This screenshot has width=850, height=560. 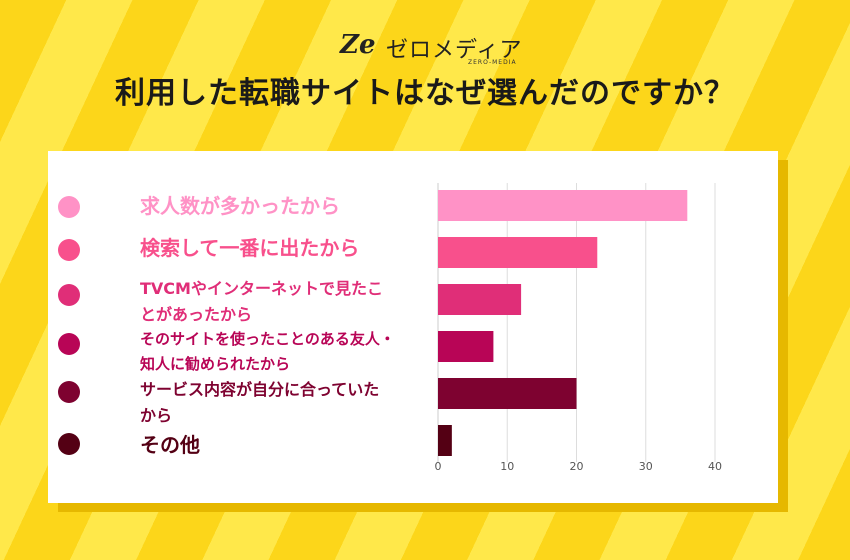 What do you see at coordinates (261, 288) in the screenshot?
I see `legend-label: TVCMやインターネットで見たこ` at bounding box center [261, 288].